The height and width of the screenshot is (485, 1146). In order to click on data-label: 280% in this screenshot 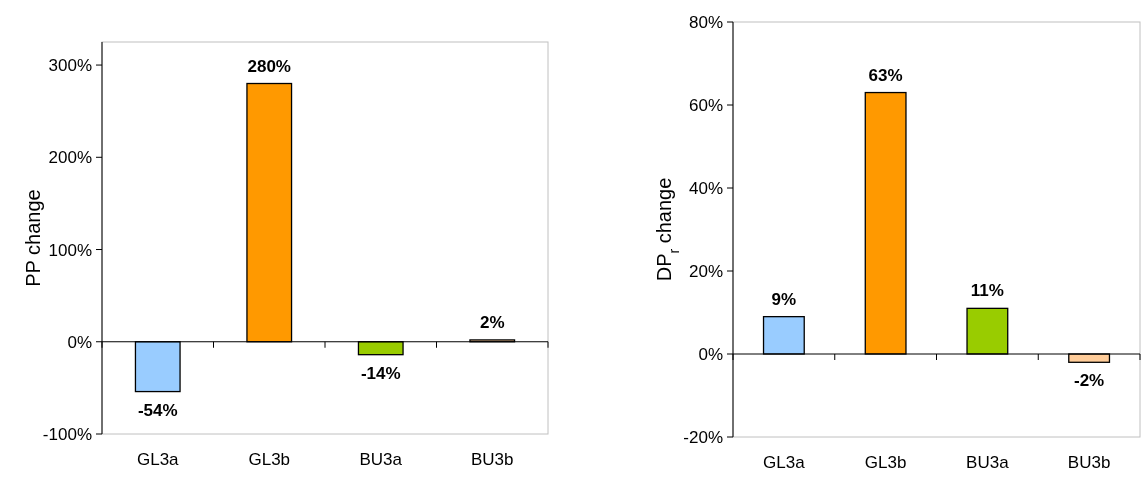, I will do `click(269, 66)`.